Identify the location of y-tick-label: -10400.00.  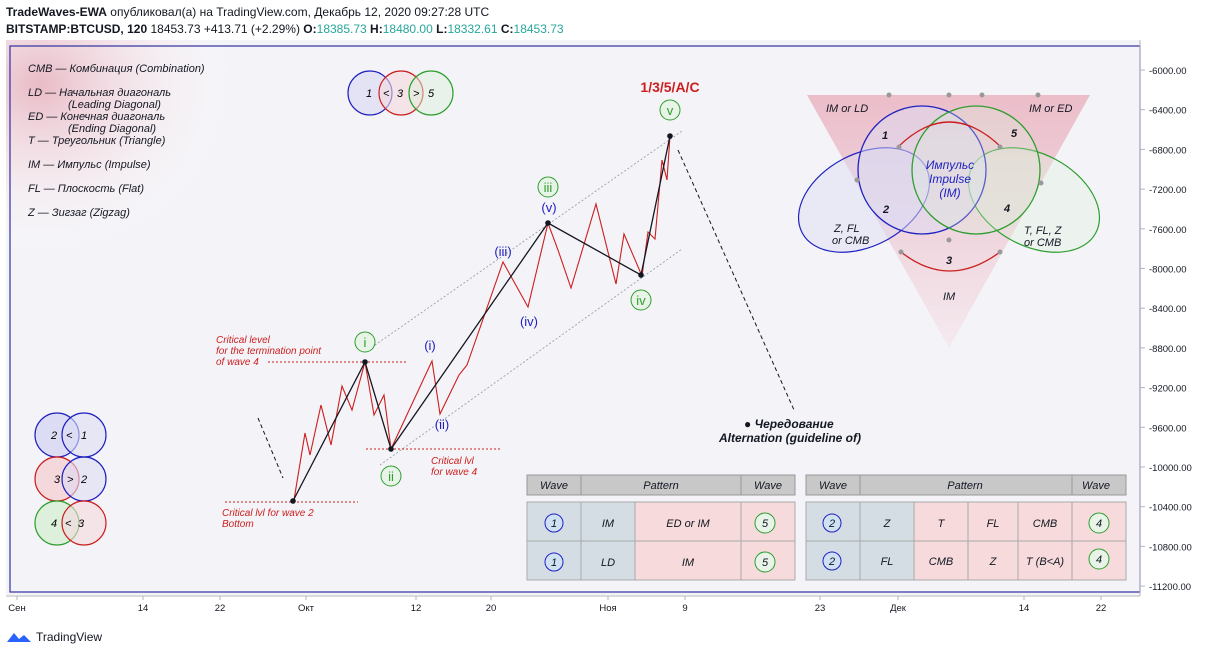
(1170, 508).